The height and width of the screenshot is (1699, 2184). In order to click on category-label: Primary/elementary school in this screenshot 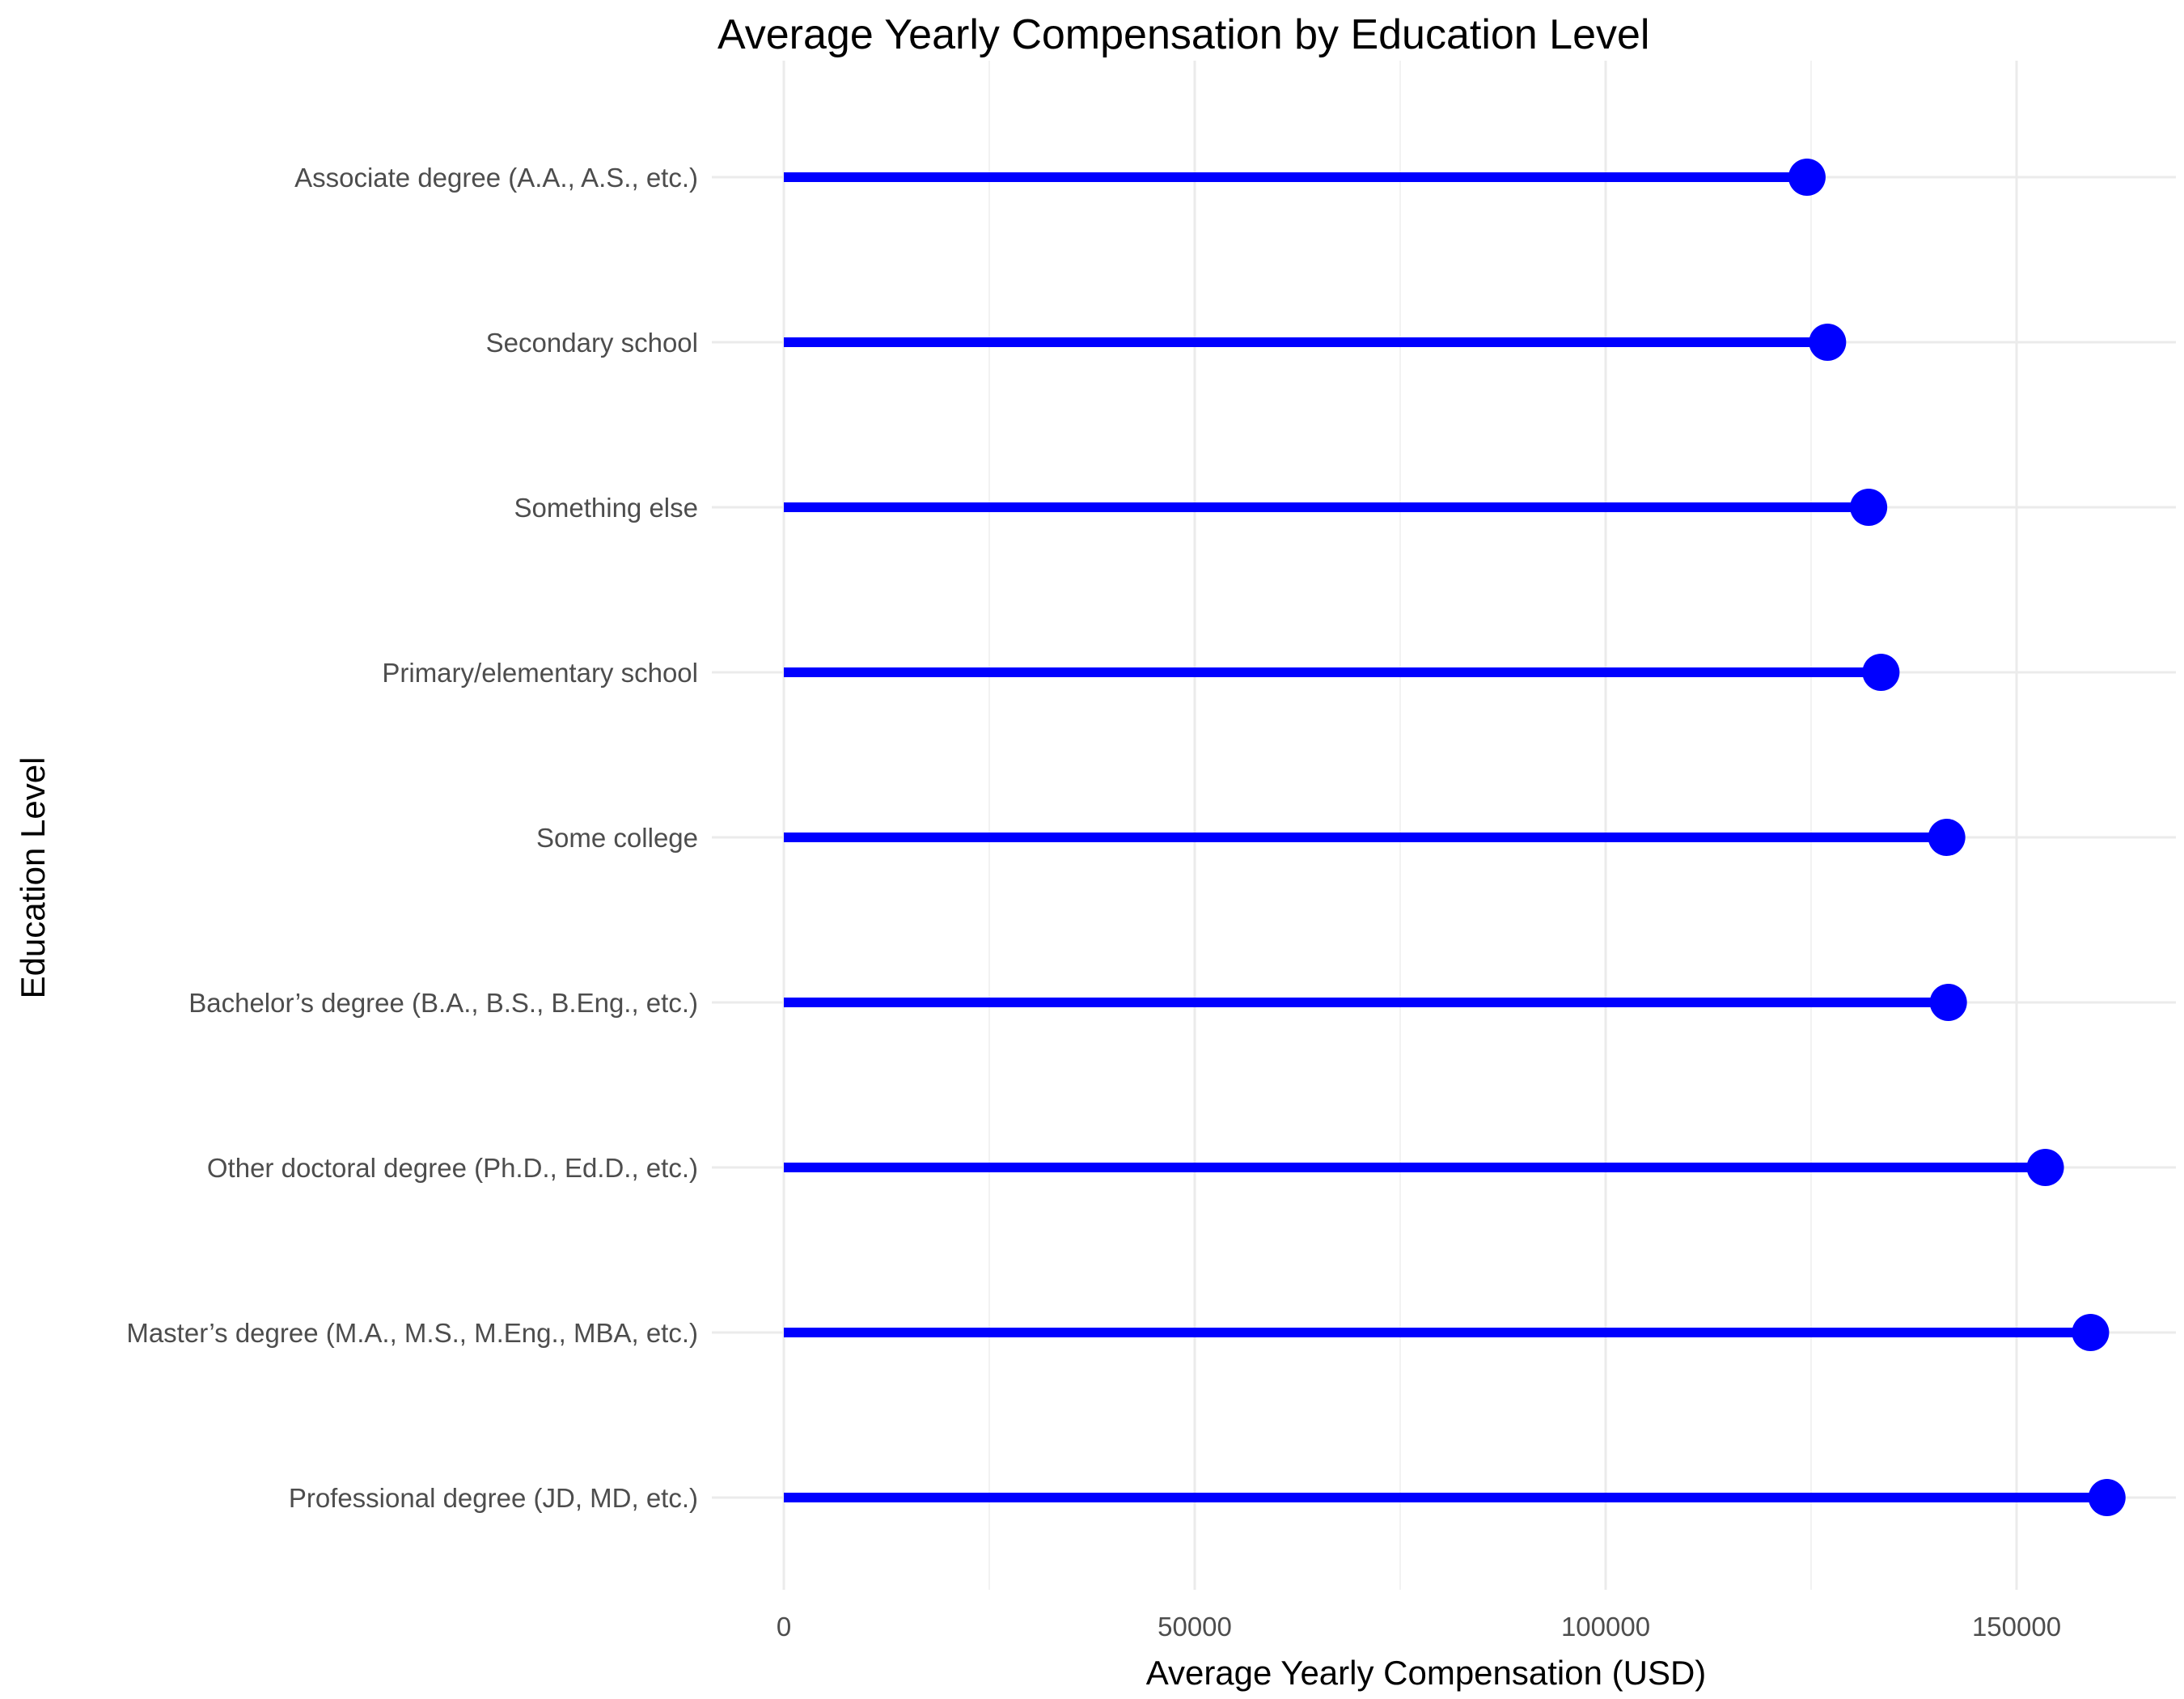, I will do `click(540, 673)`.